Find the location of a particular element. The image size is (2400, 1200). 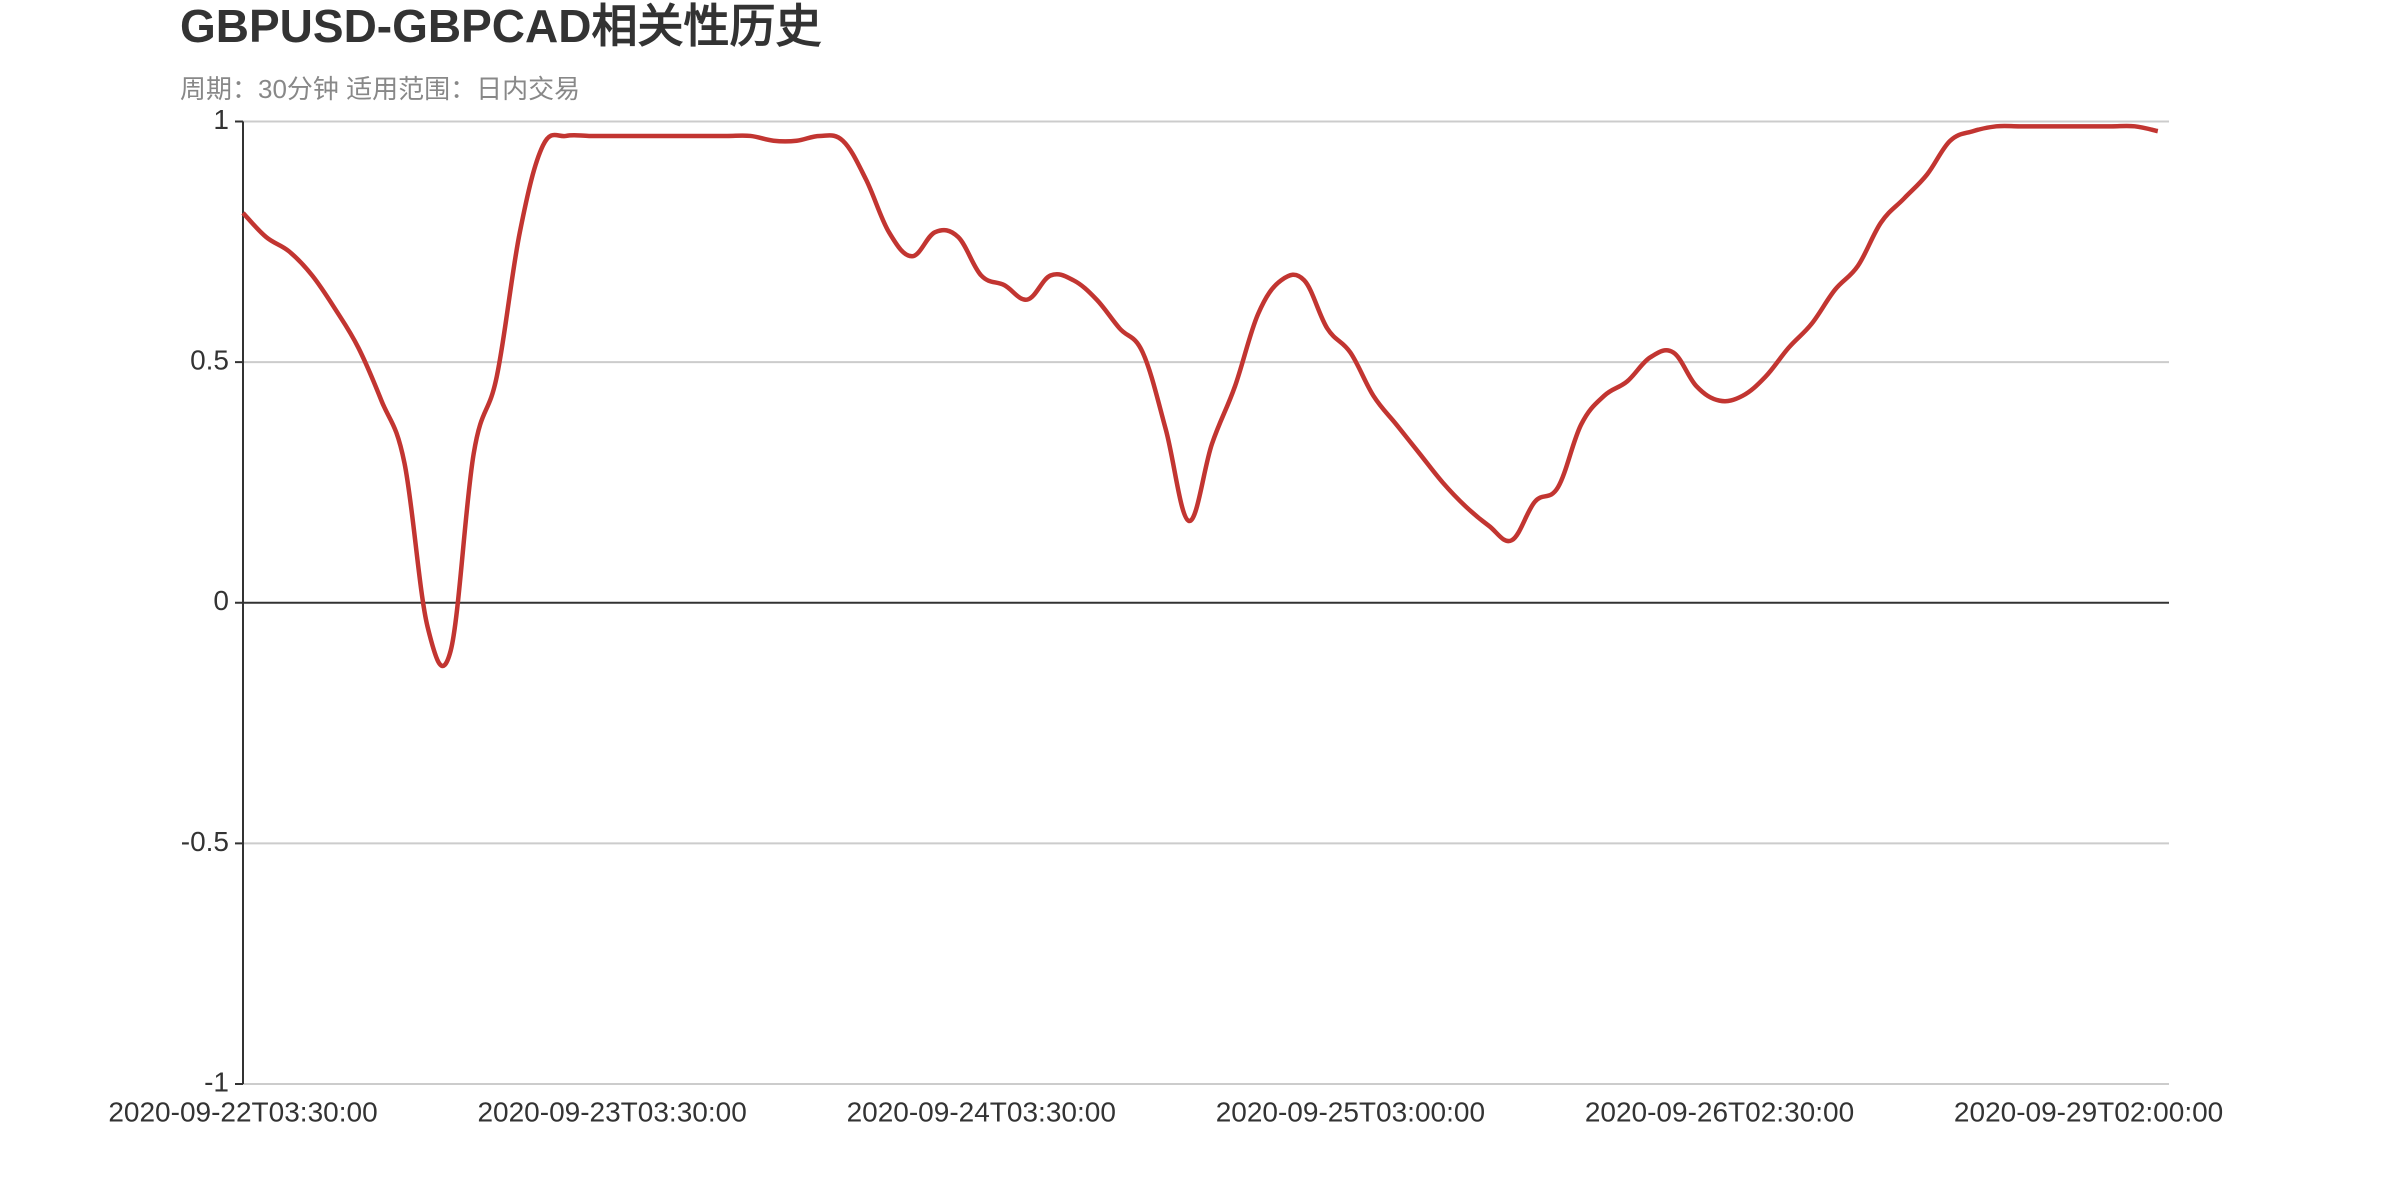

y-tick-label: -1 is located at coordinates (216, 1081).